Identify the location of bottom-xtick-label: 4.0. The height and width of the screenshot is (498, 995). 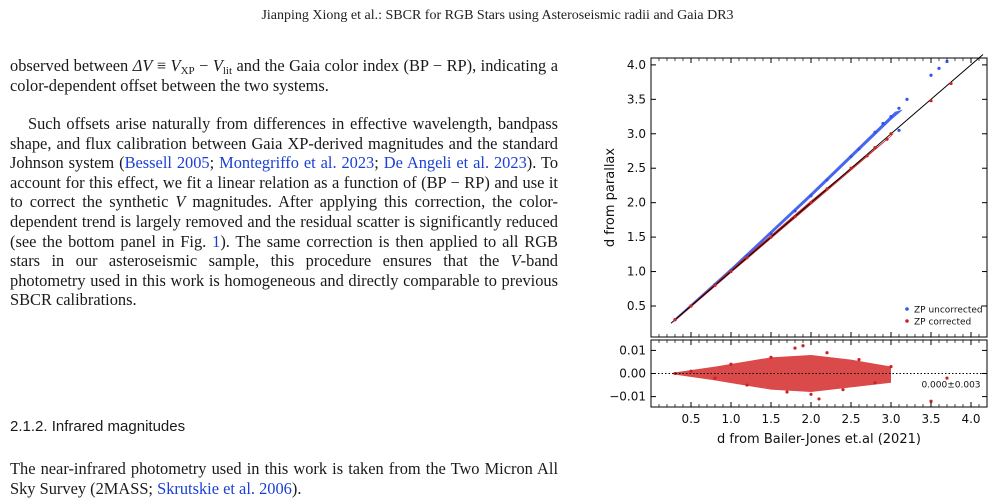
(970, 419).